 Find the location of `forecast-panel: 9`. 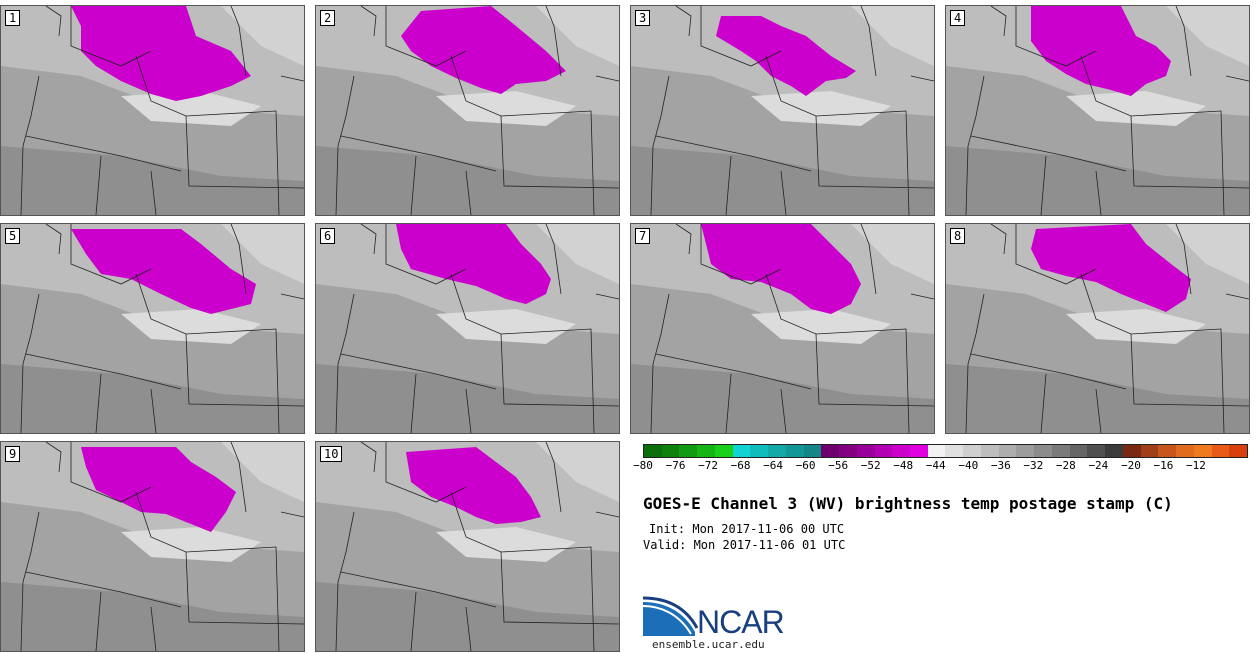

forecast-panel: 9 is located at coordinates (152, 546).